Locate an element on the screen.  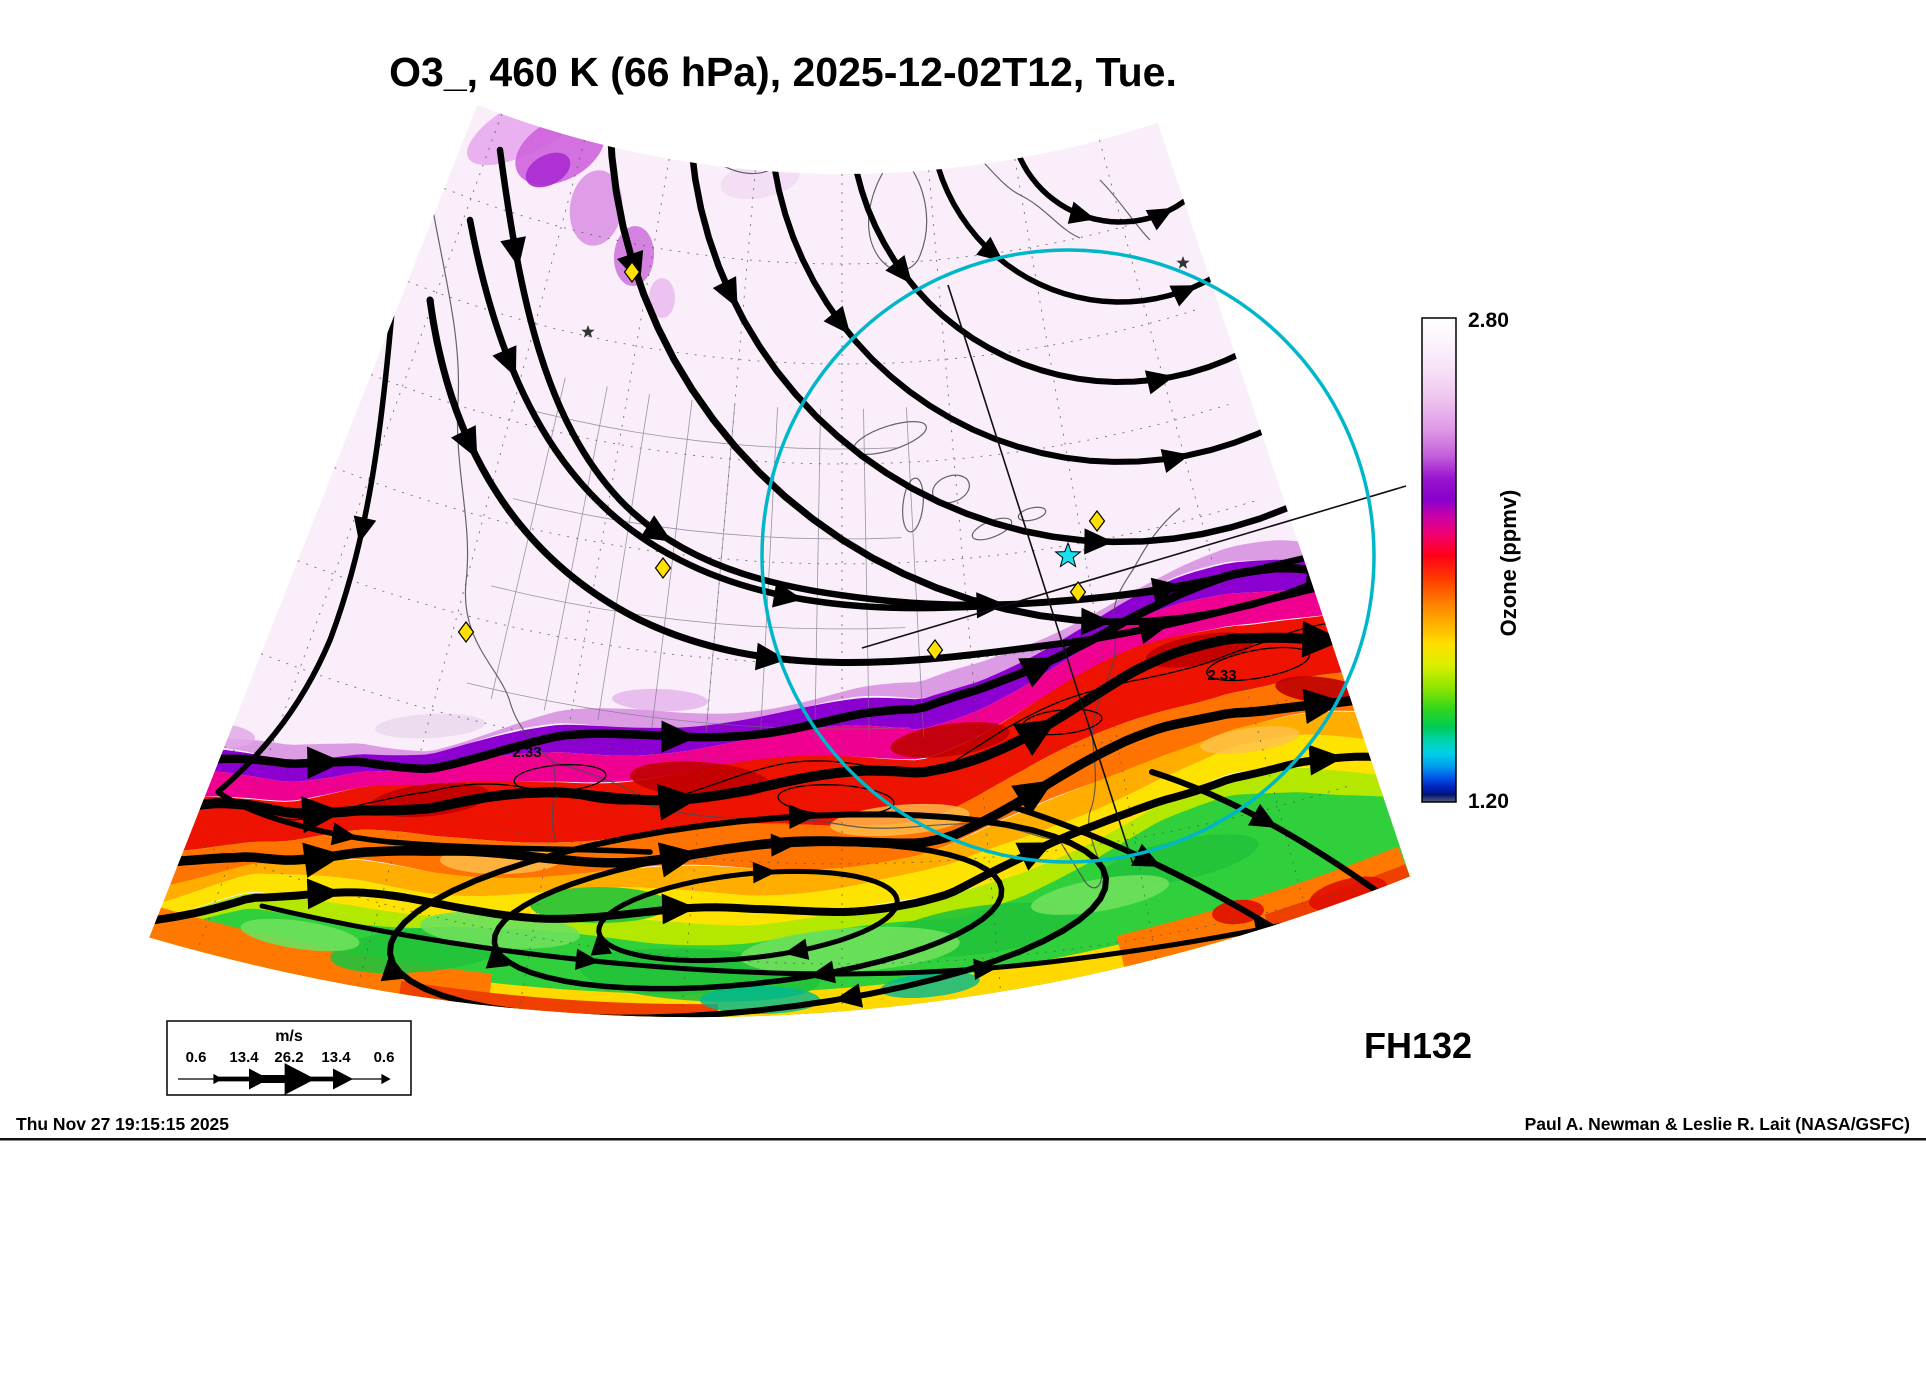
latitude-gridline is located at coordinates (786, 805).